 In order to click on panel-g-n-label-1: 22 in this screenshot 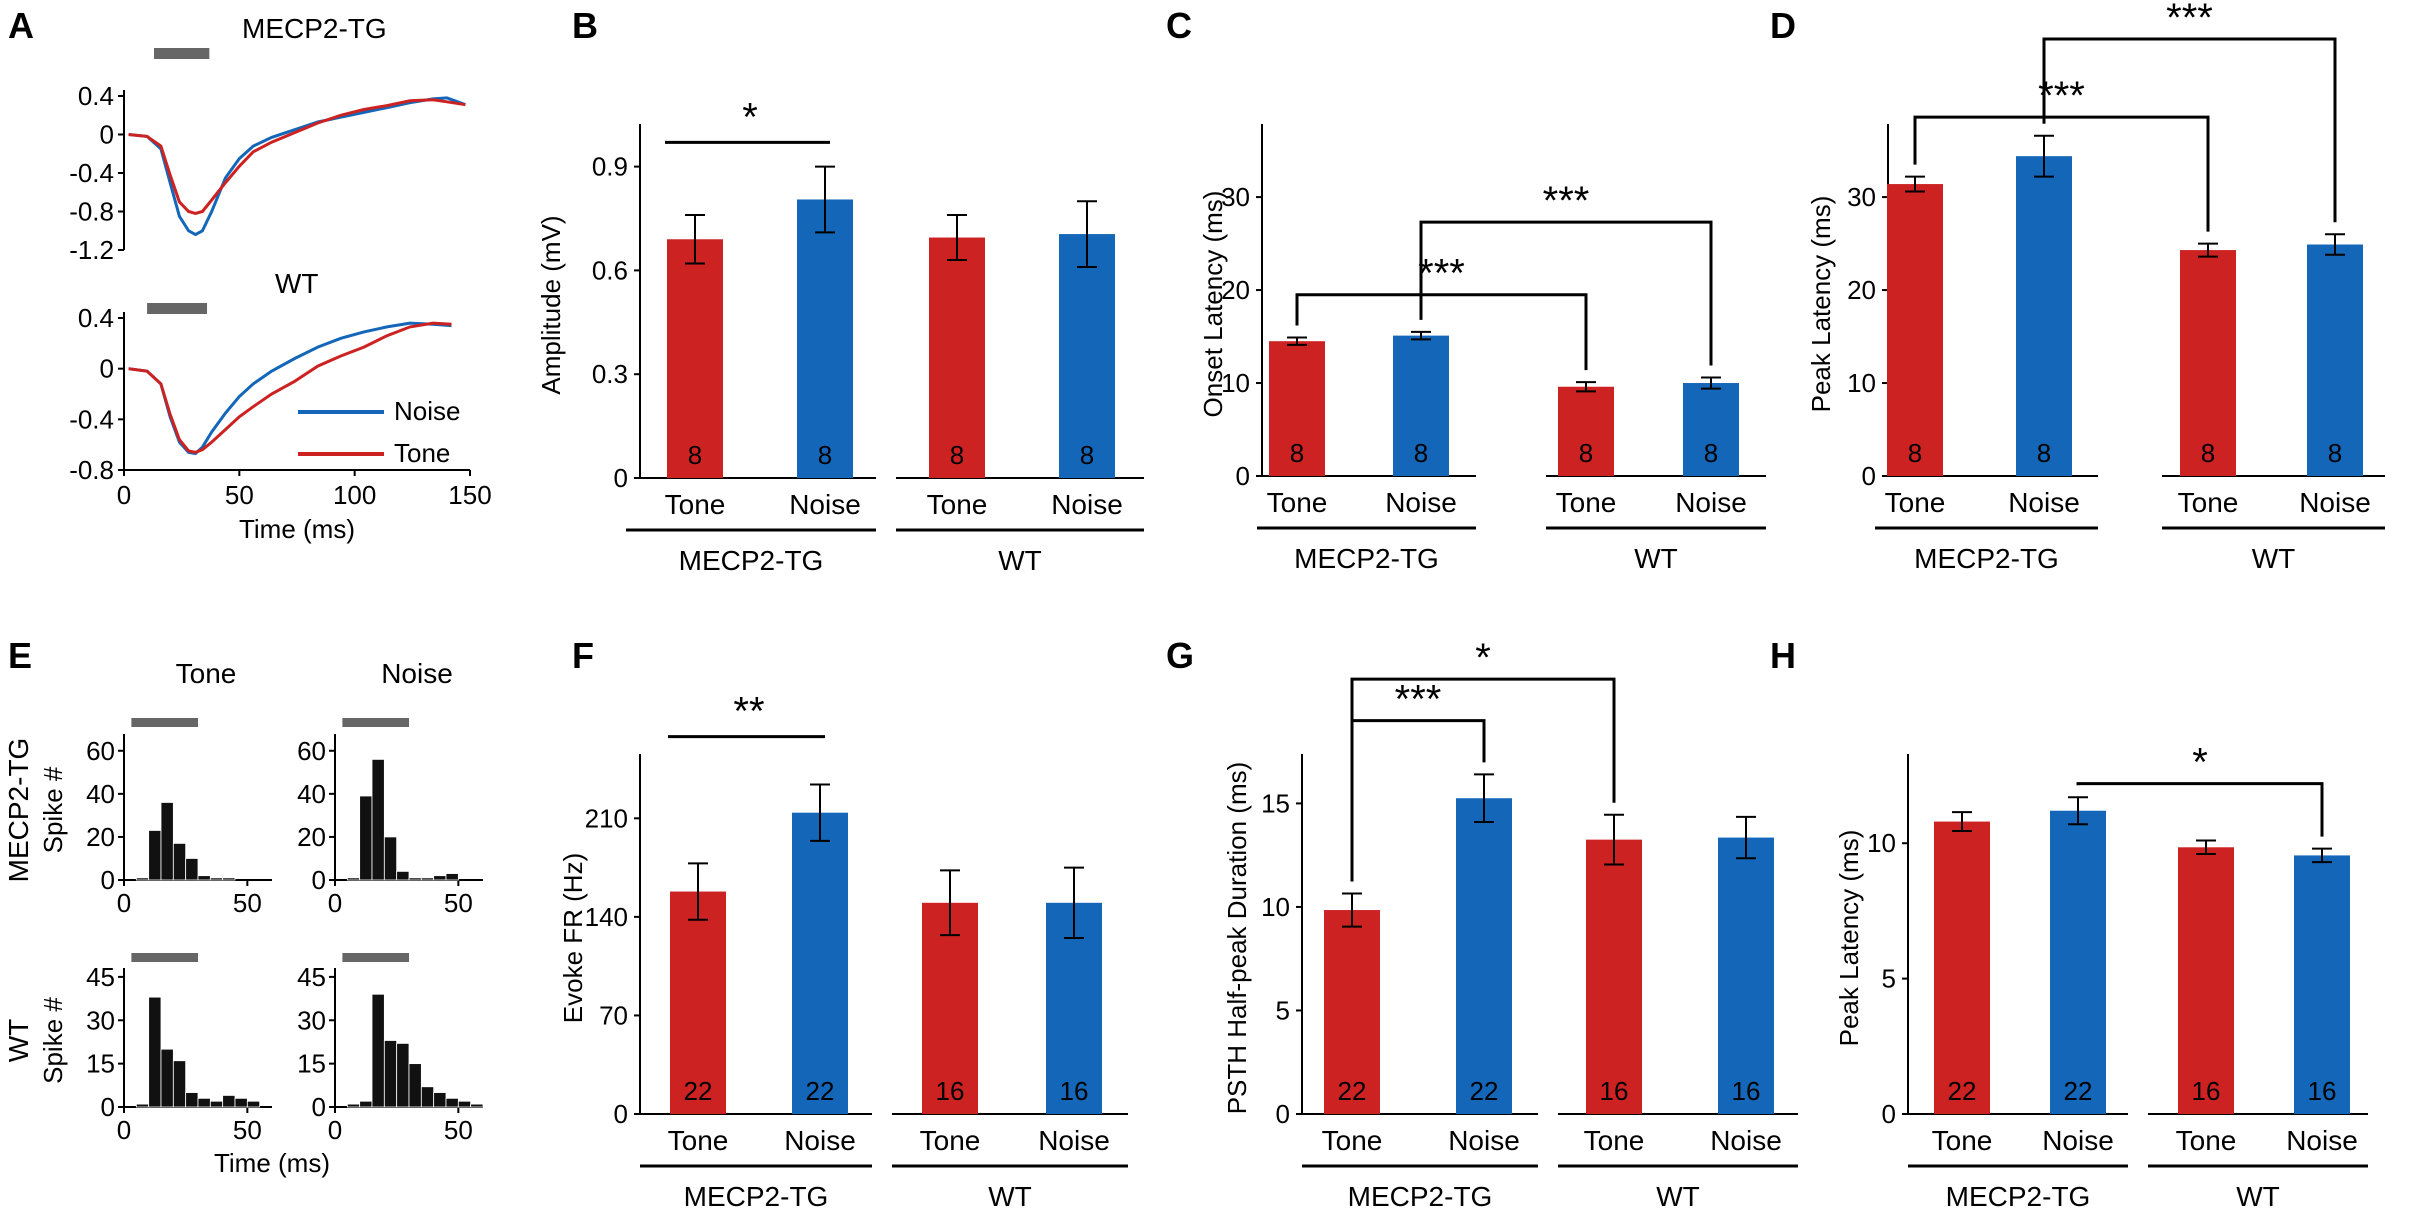, I will do `click(1484, 1091)`.